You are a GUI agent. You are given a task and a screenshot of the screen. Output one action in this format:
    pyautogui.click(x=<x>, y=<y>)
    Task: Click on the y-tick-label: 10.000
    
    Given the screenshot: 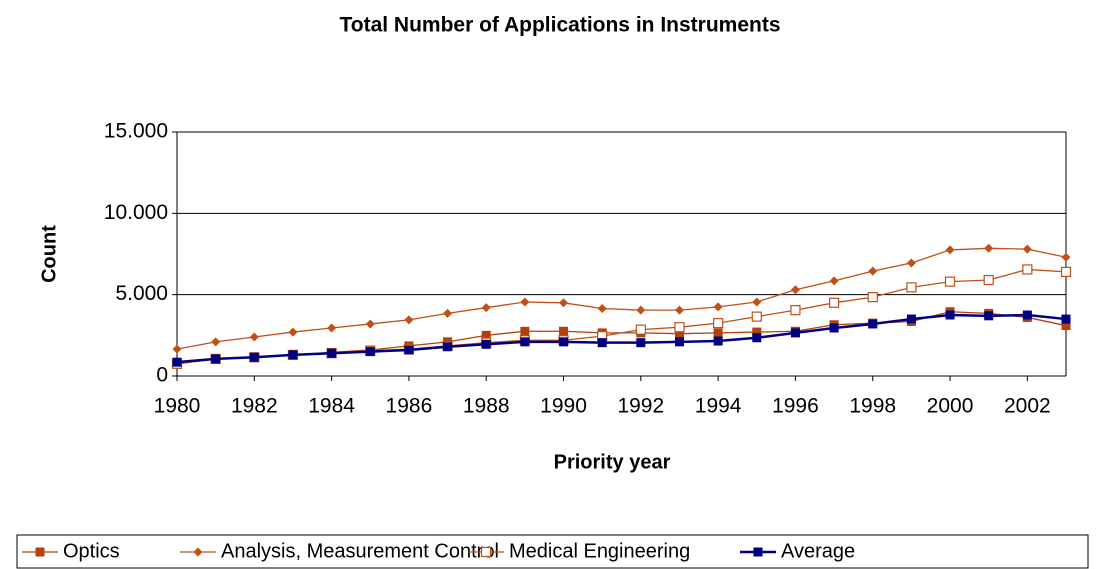 What is the action you would take?
    pyautogui.click(x=136, y=212)
    